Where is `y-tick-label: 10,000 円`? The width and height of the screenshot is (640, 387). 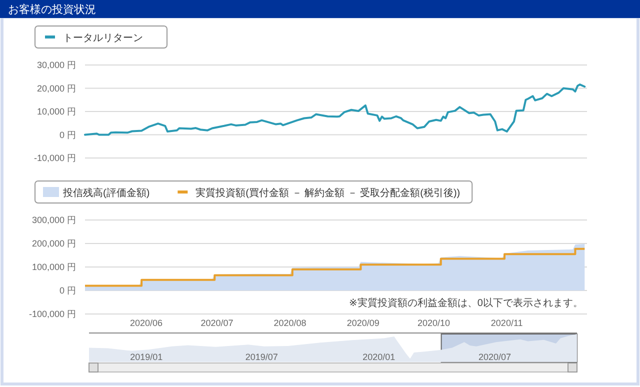
y-tick-label: 10,000 円 is located at coordinates (56, 111).